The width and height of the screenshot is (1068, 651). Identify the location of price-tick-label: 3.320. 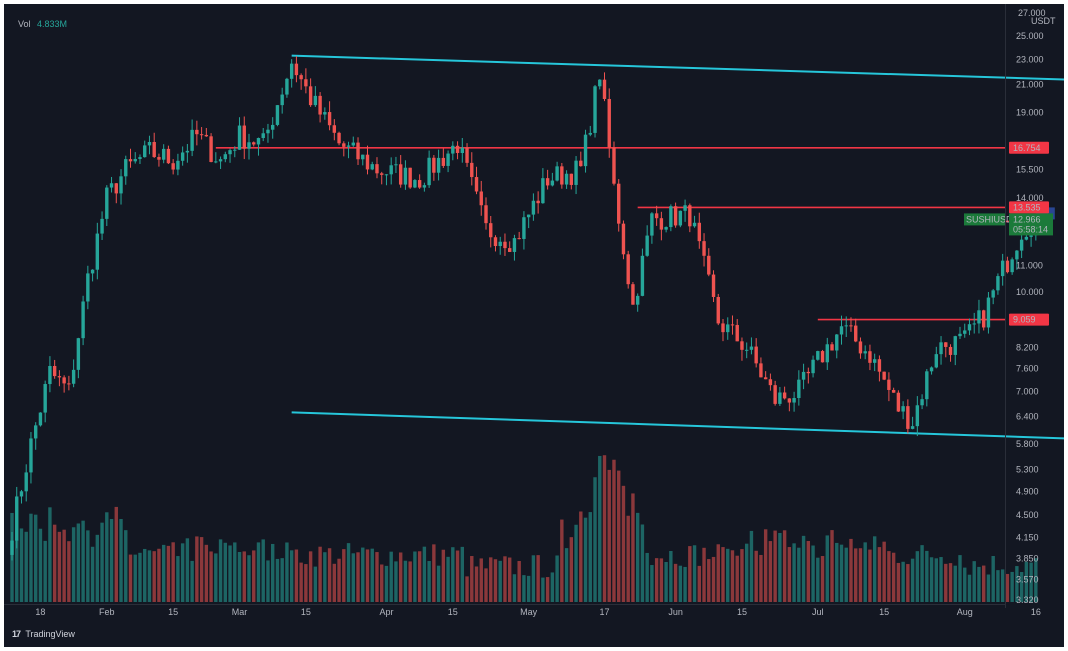
(1027, 600).